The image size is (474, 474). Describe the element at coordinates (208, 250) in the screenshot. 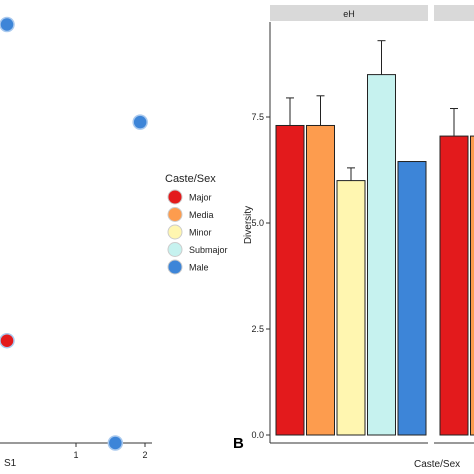

I see `legend-label: Submajor` at that location.